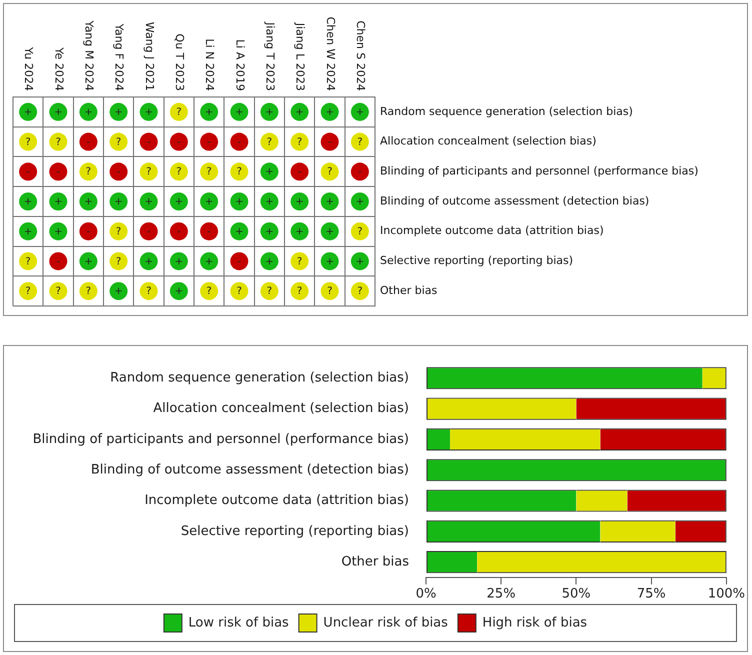 Image resolution: width=752 pixels, height=655 pixels. Describe the element at coordinates (330, 53) in the screenshot. I see `x-tick-label: Chen W 2024` at that location.